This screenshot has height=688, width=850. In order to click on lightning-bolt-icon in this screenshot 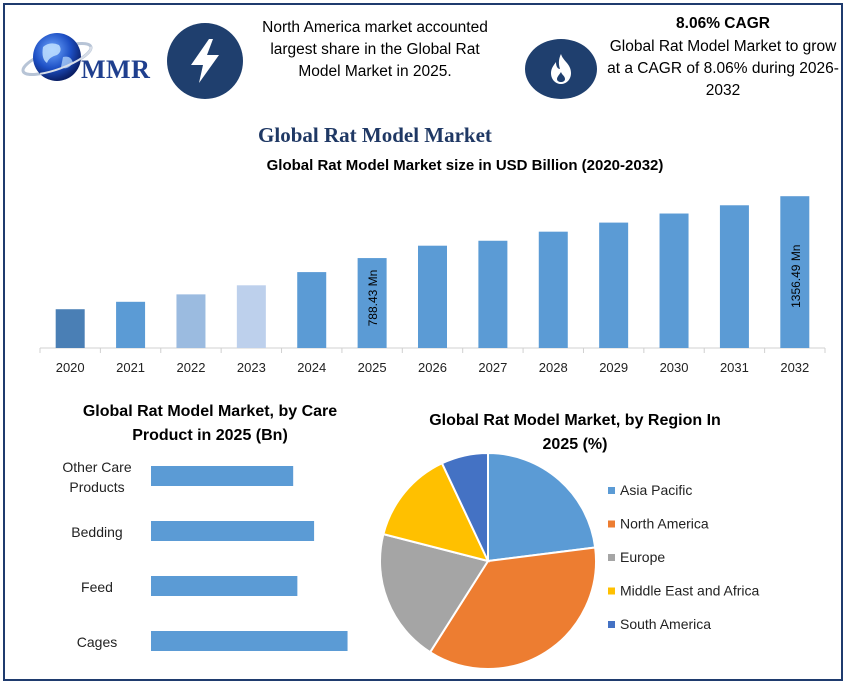, I will do `click(205, 61)`.